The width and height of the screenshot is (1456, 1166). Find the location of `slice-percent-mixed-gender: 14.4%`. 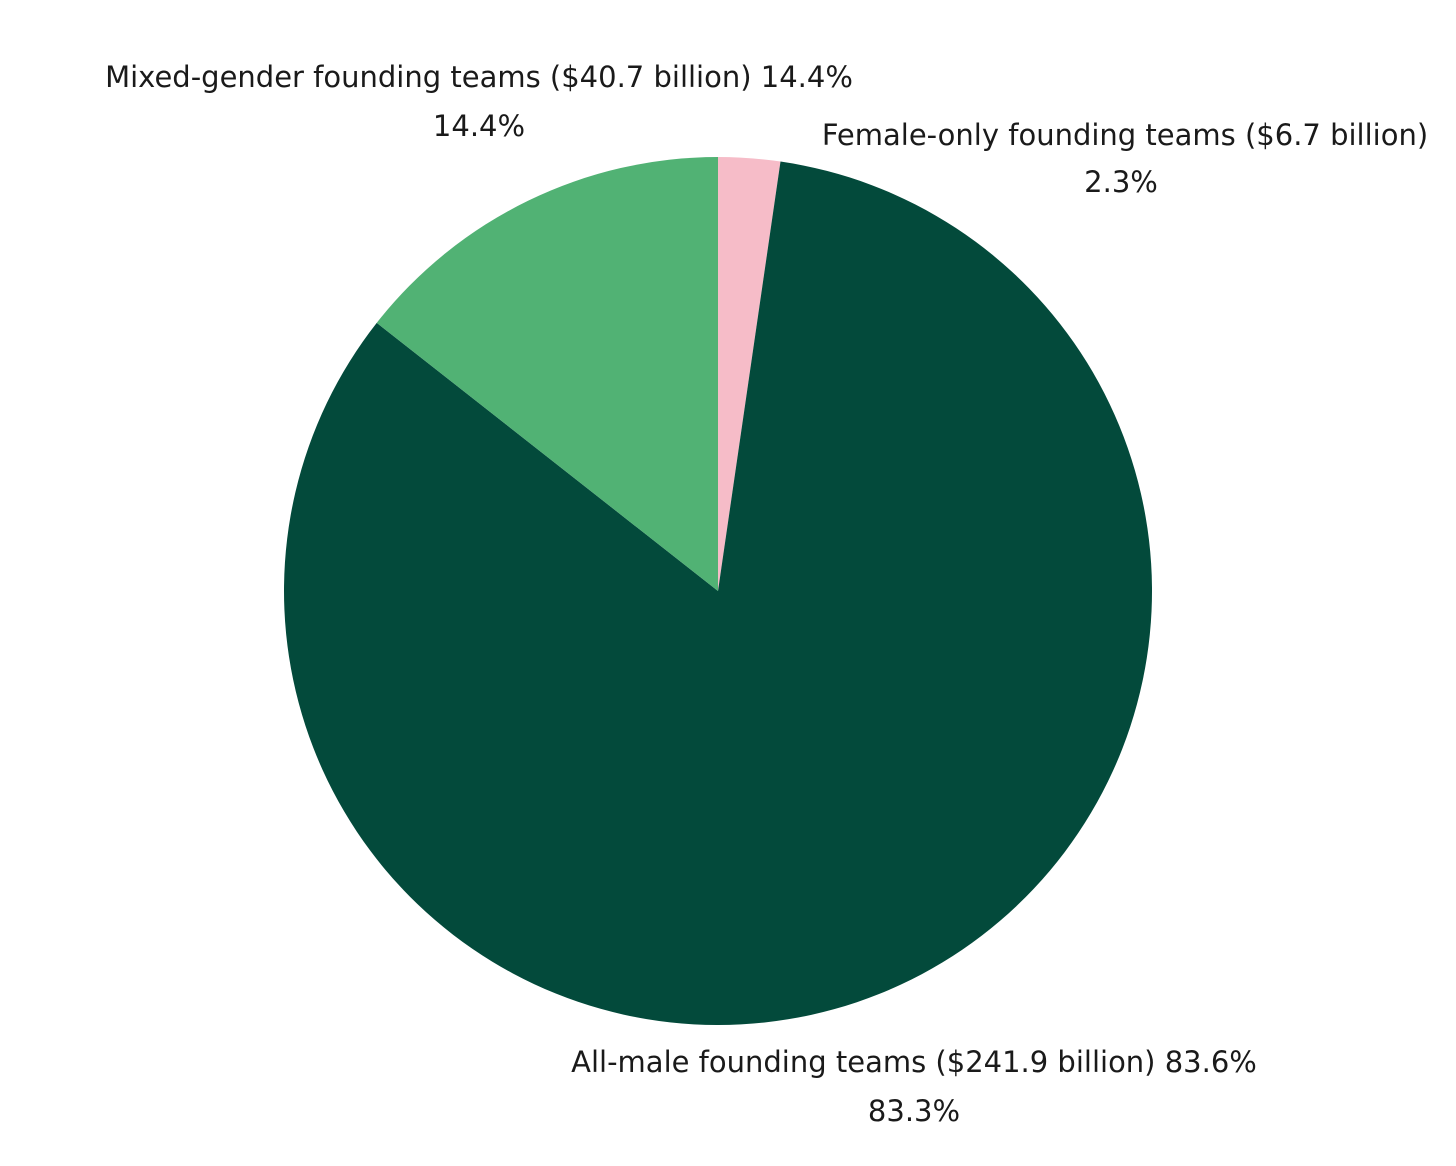

slice-percent-mixed-gender: 14.4% is located at coordinates (479, 126).